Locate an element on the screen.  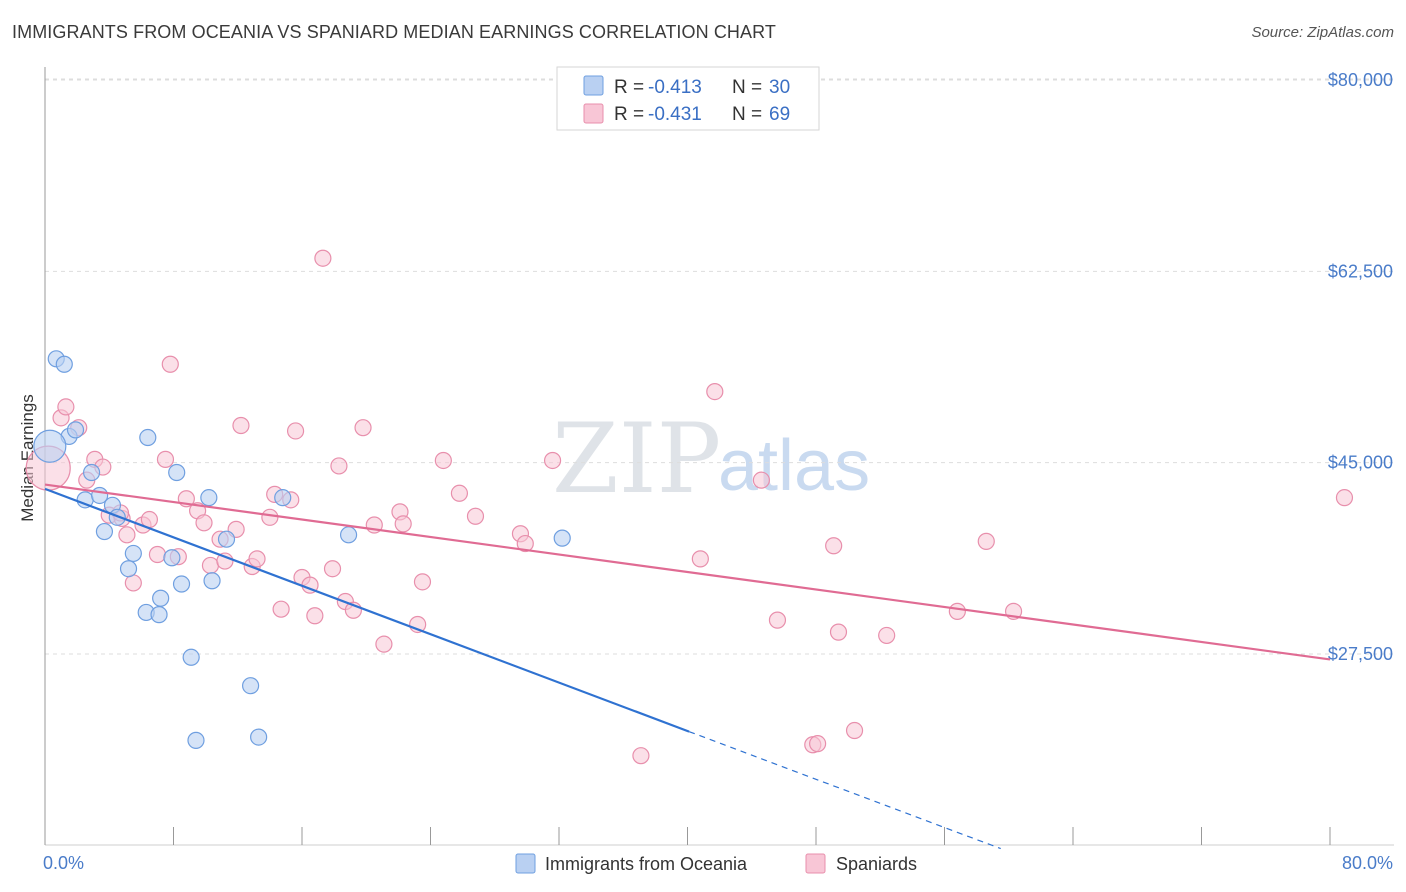
trendline-oceania-extension is located at coordinates (844, 790).